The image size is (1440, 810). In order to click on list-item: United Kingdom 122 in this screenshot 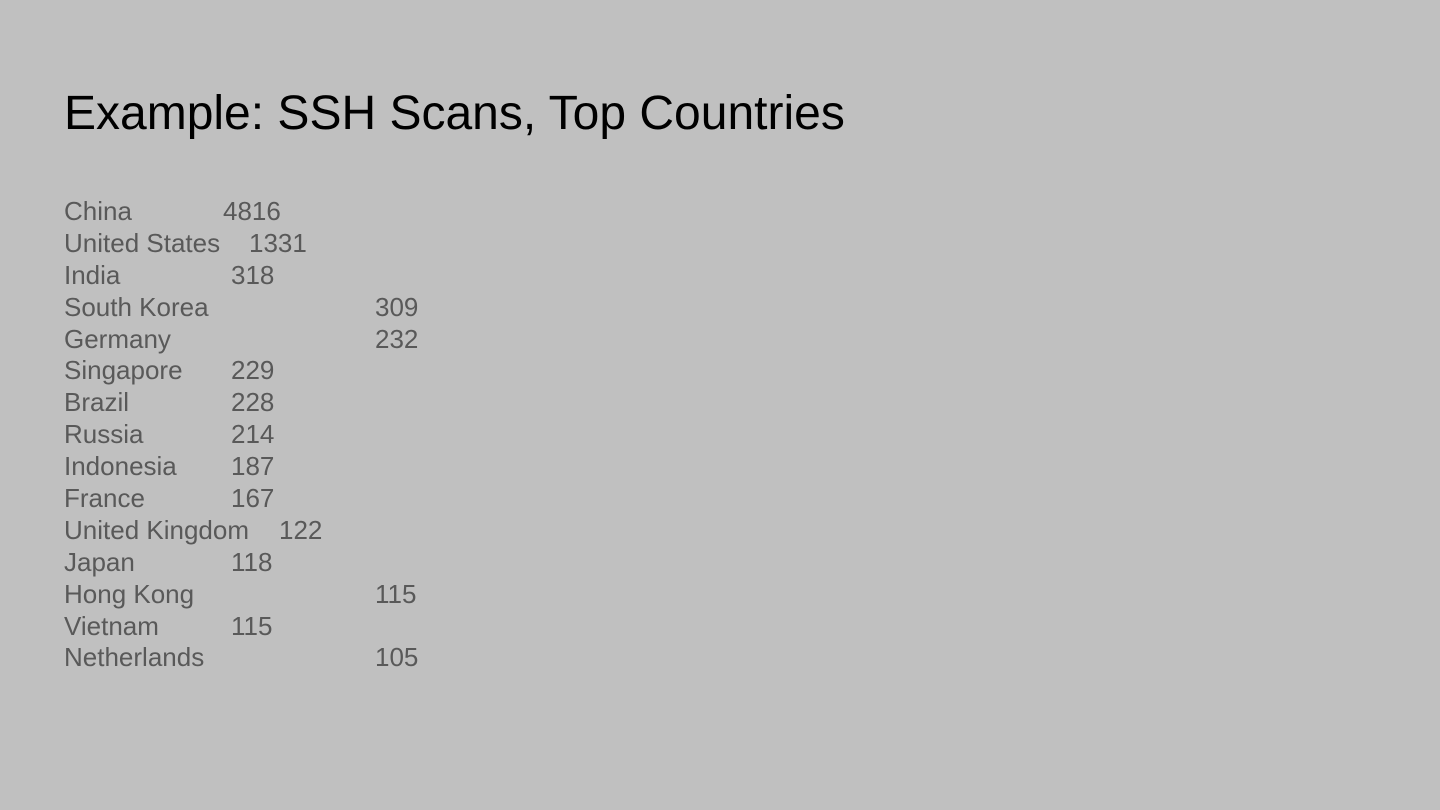, I will do `click(364, 530)`.